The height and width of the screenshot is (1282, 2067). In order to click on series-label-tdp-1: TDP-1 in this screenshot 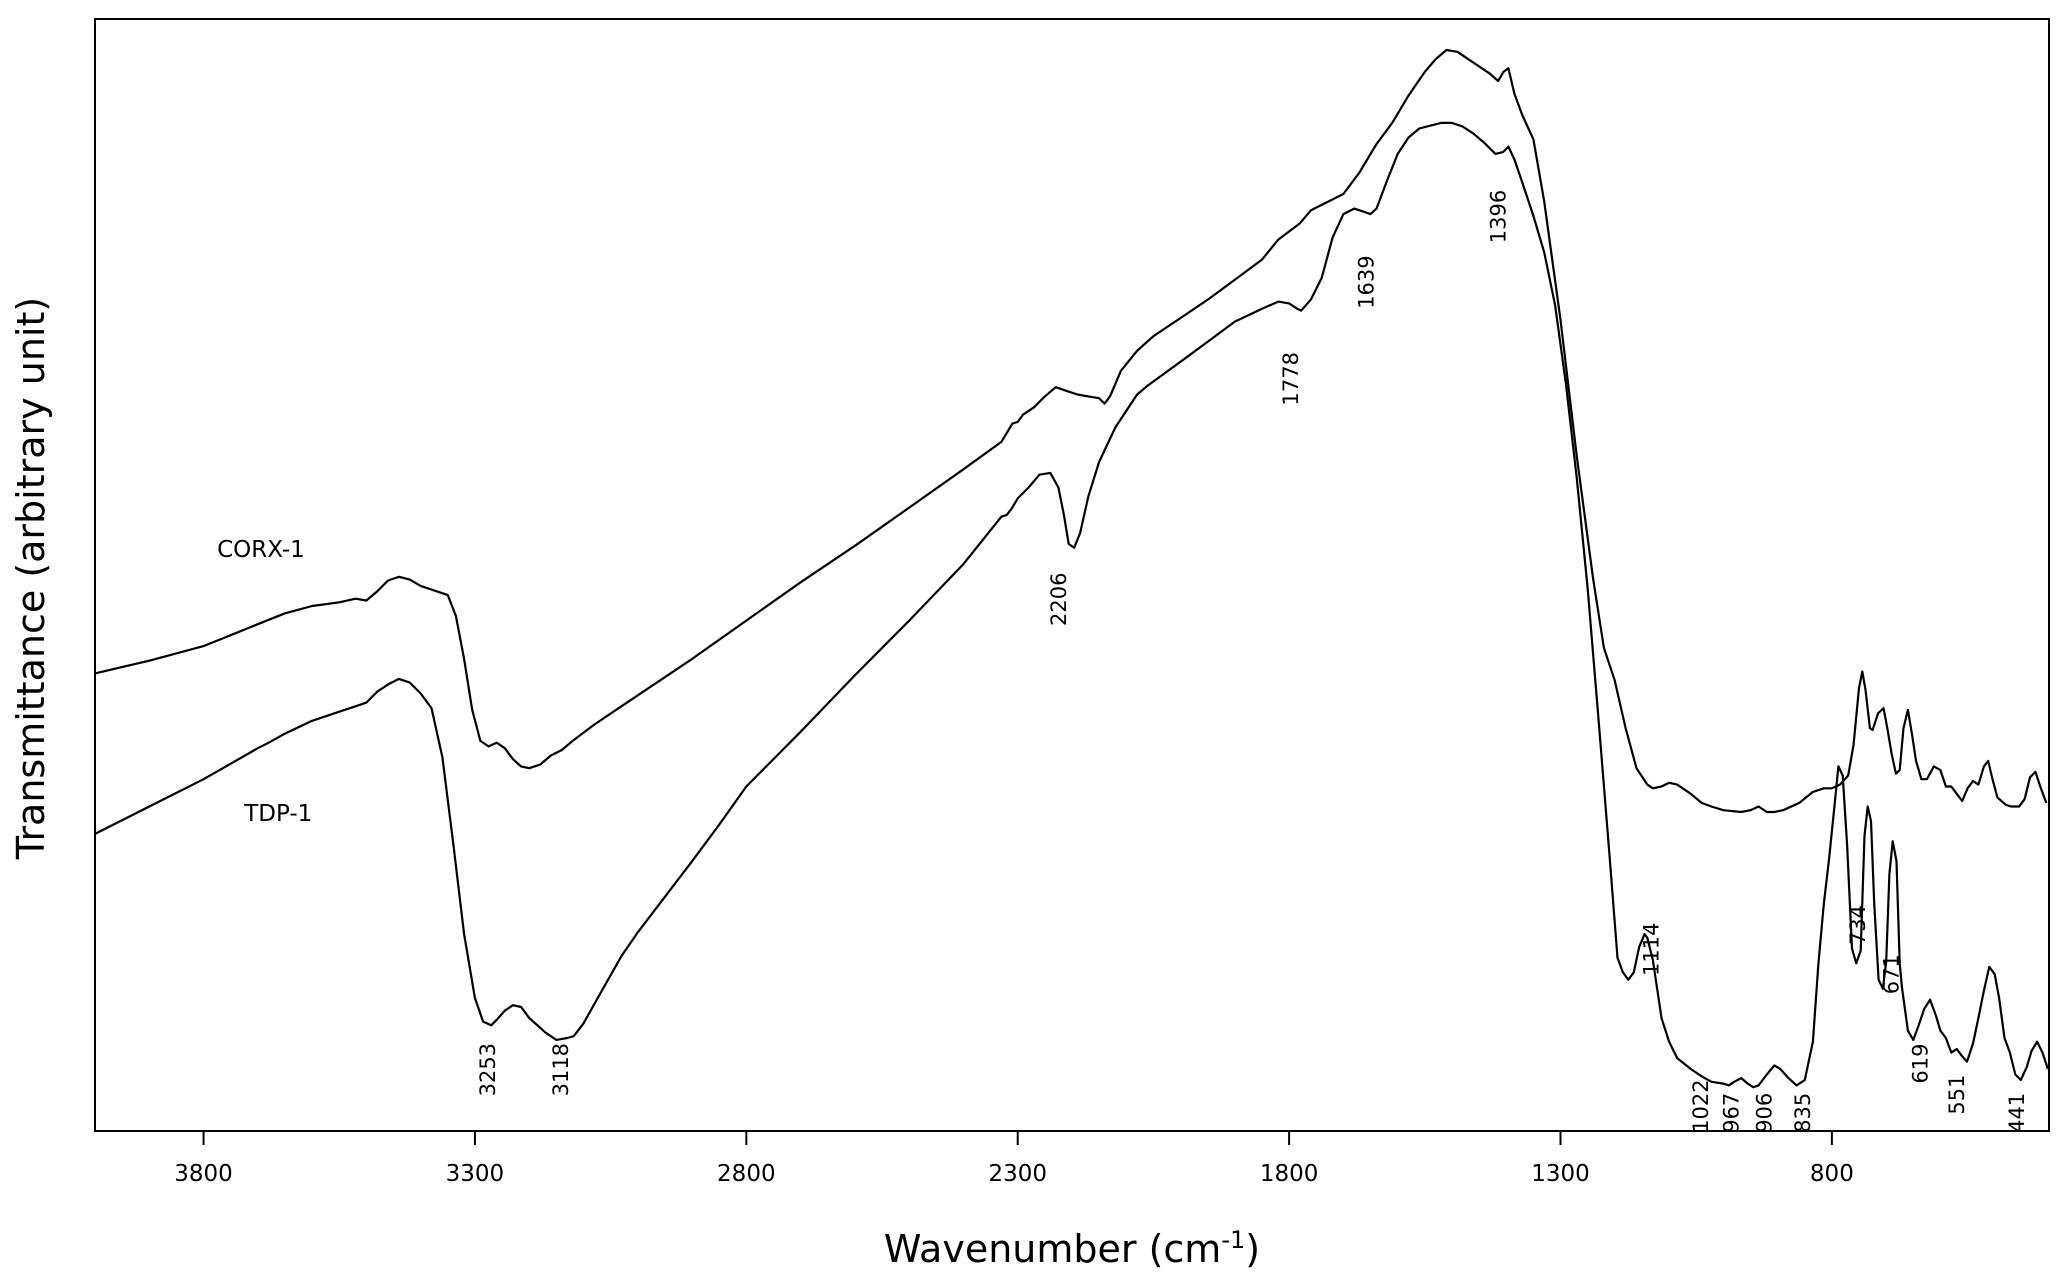, I will do `click(277, 814)`.